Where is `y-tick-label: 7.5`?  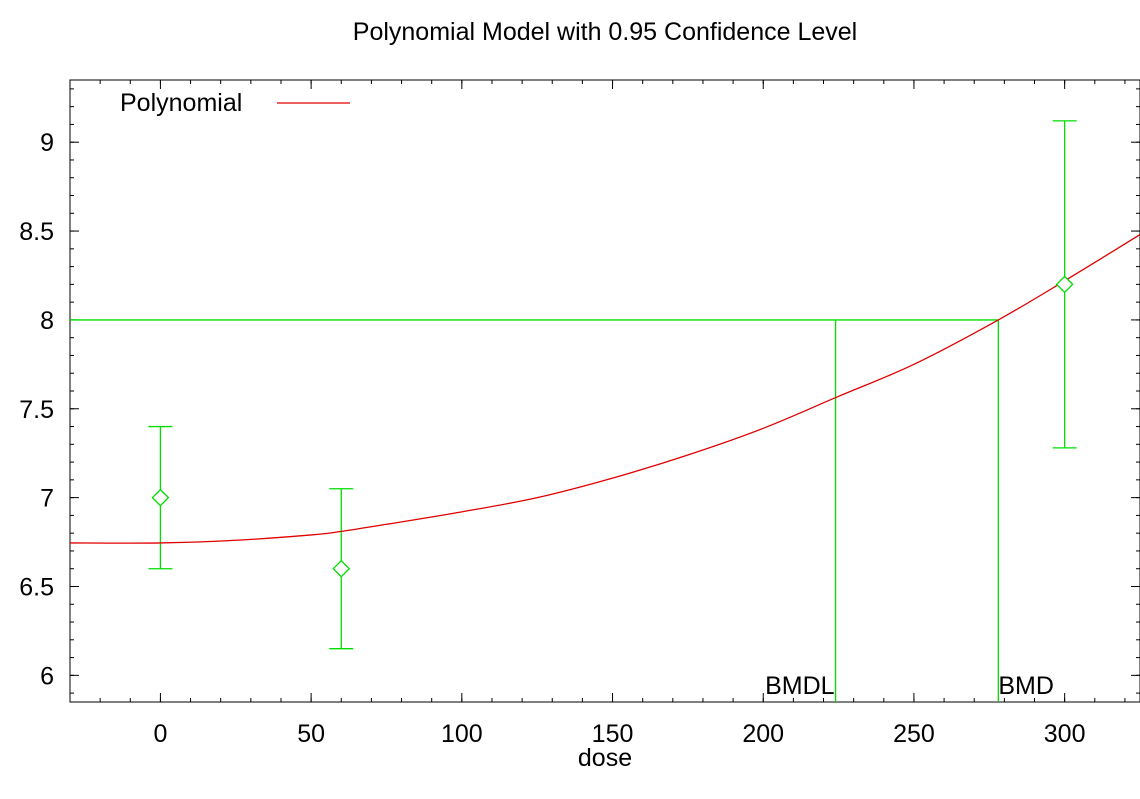 y-tick-label: 7.5 is located at coordinates (36, 410).